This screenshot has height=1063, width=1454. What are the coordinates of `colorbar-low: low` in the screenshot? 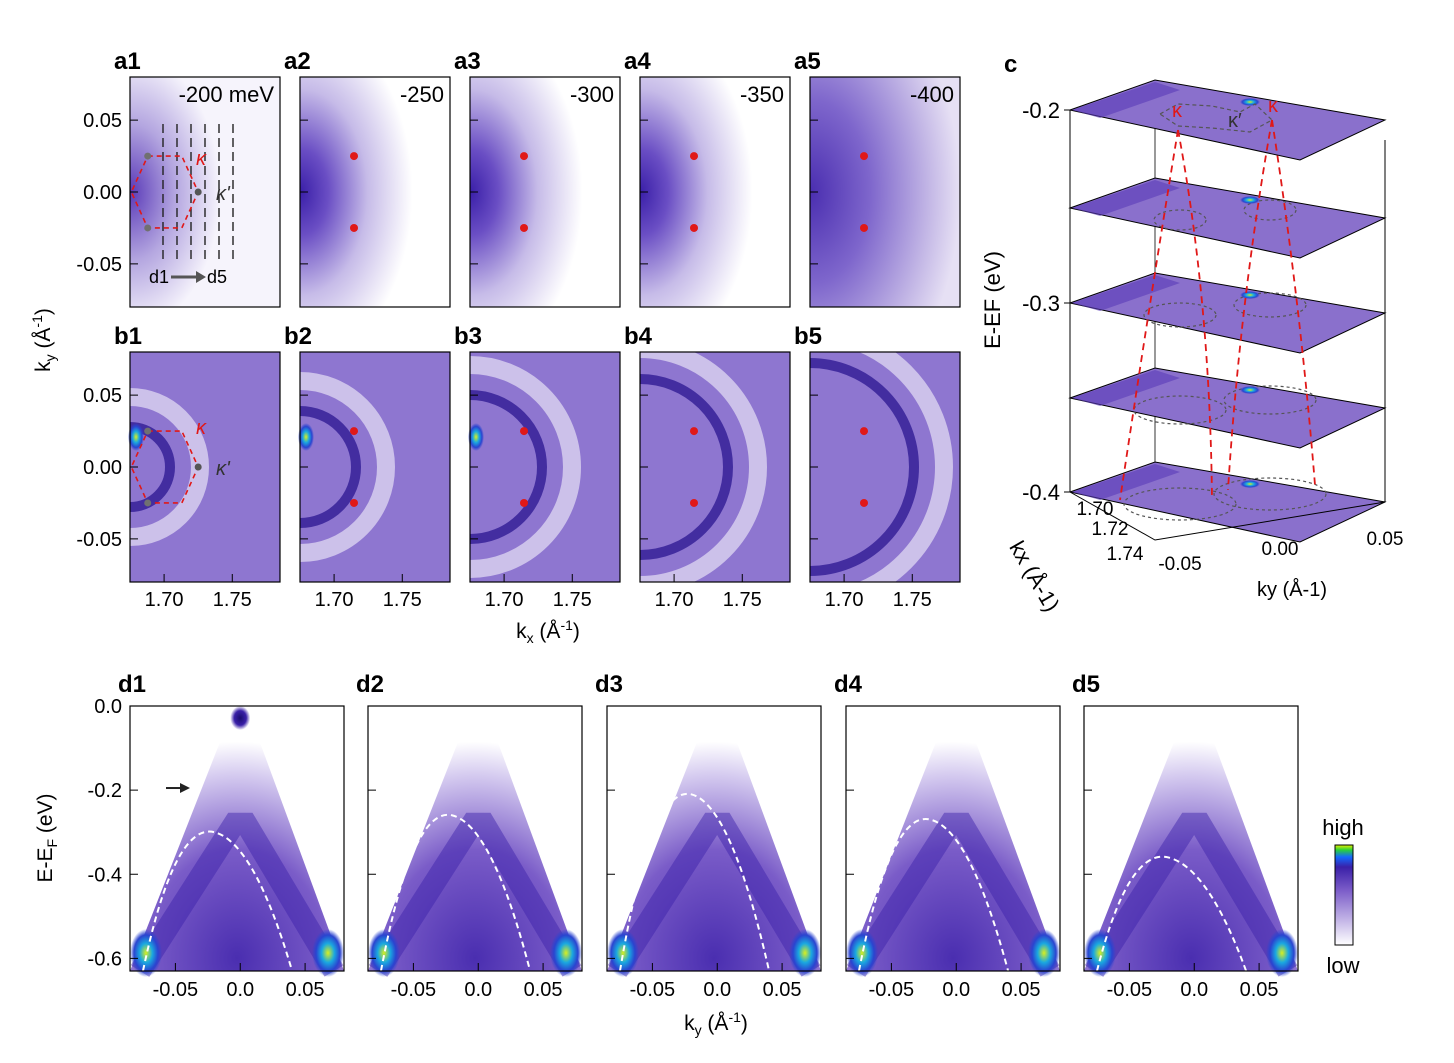 It's located at (1342, 965).